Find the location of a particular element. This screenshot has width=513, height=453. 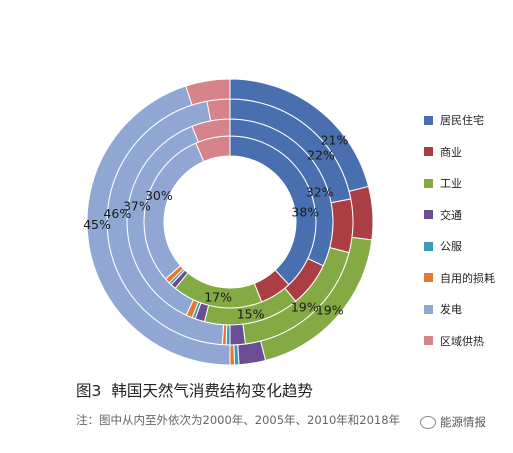

data-label: 15% is located at coordinates (251, 314).